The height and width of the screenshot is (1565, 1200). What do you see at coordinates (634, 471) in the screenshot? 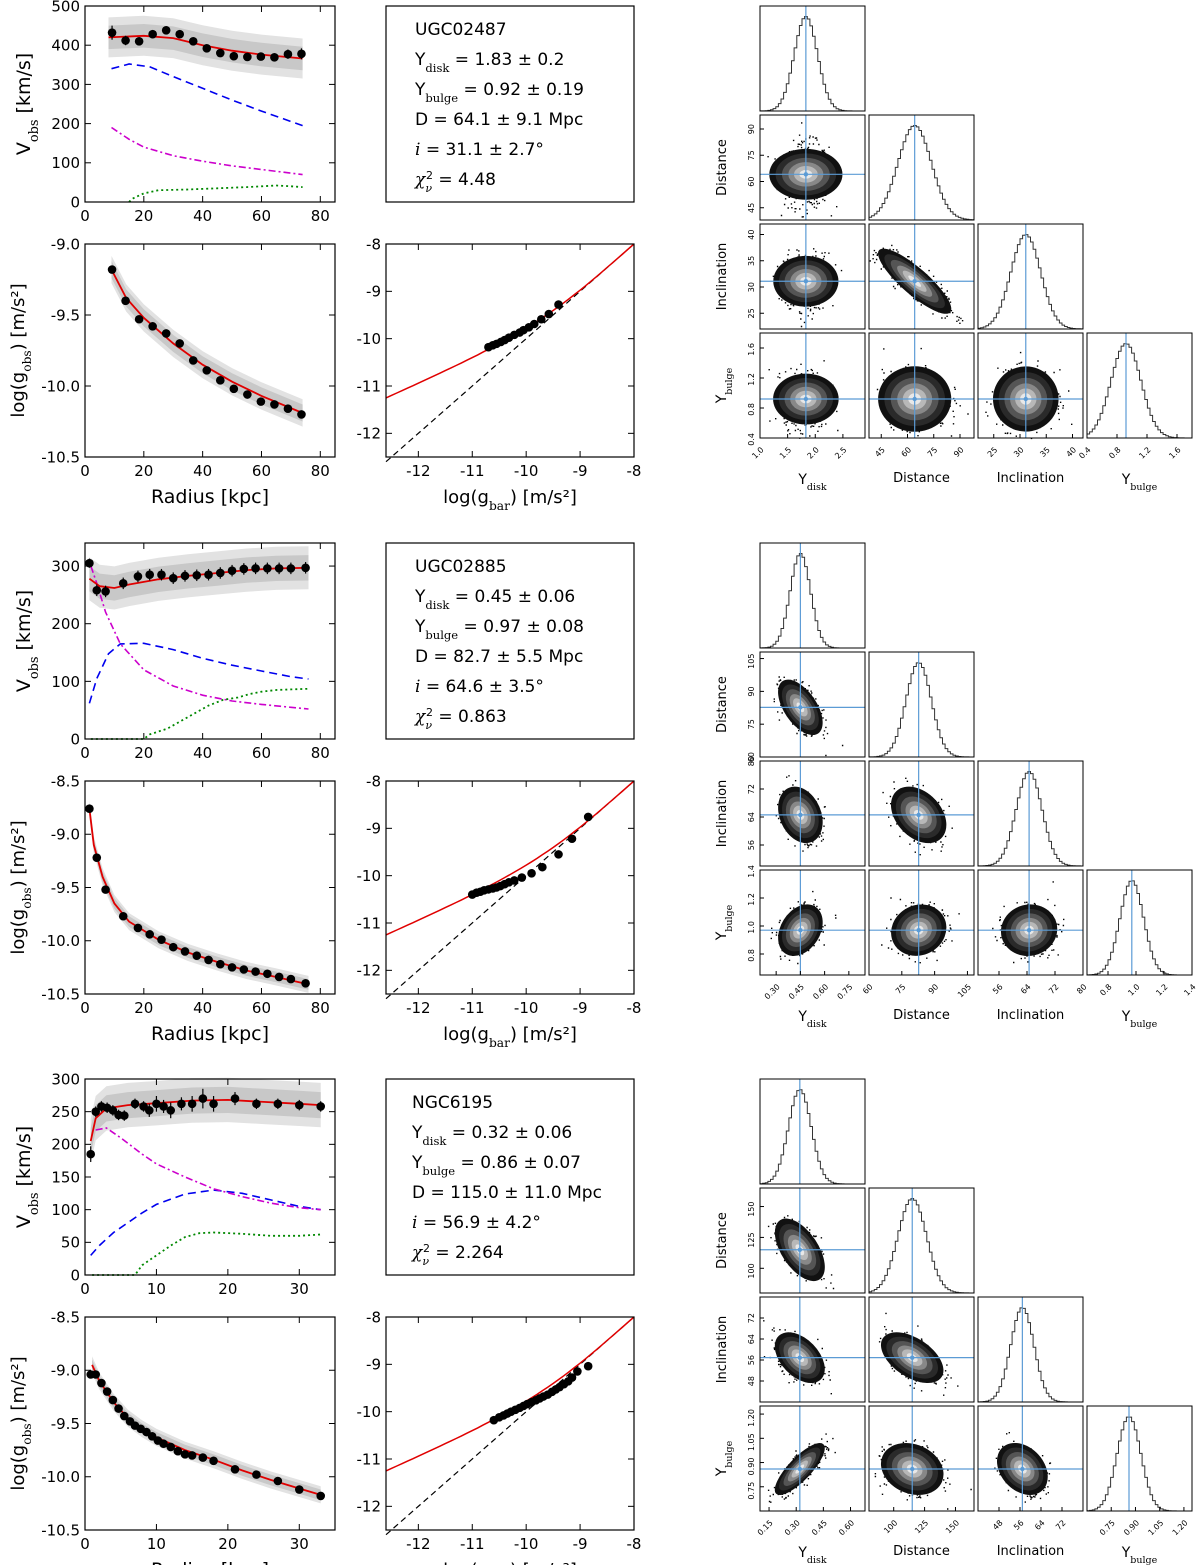
I see `x-tick-label: -8` at bounding box center [634, 471].